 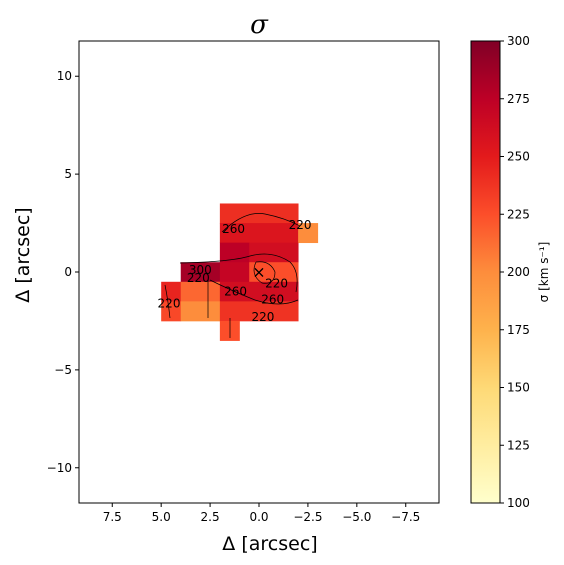 I want to click on x-axis-ticks: 7.5 5.0 2.5 0.0 −2.5 −5.0 −7.5, so click(x=261, y=513).